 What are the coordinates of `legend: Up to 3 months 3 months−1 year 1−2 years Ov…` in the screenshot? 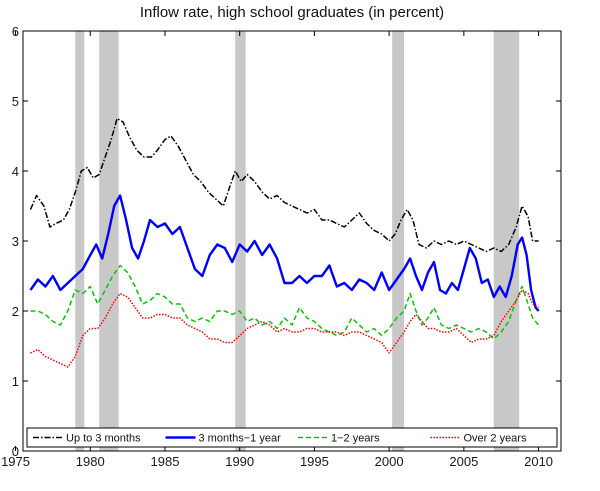 It's located at (292, 437).